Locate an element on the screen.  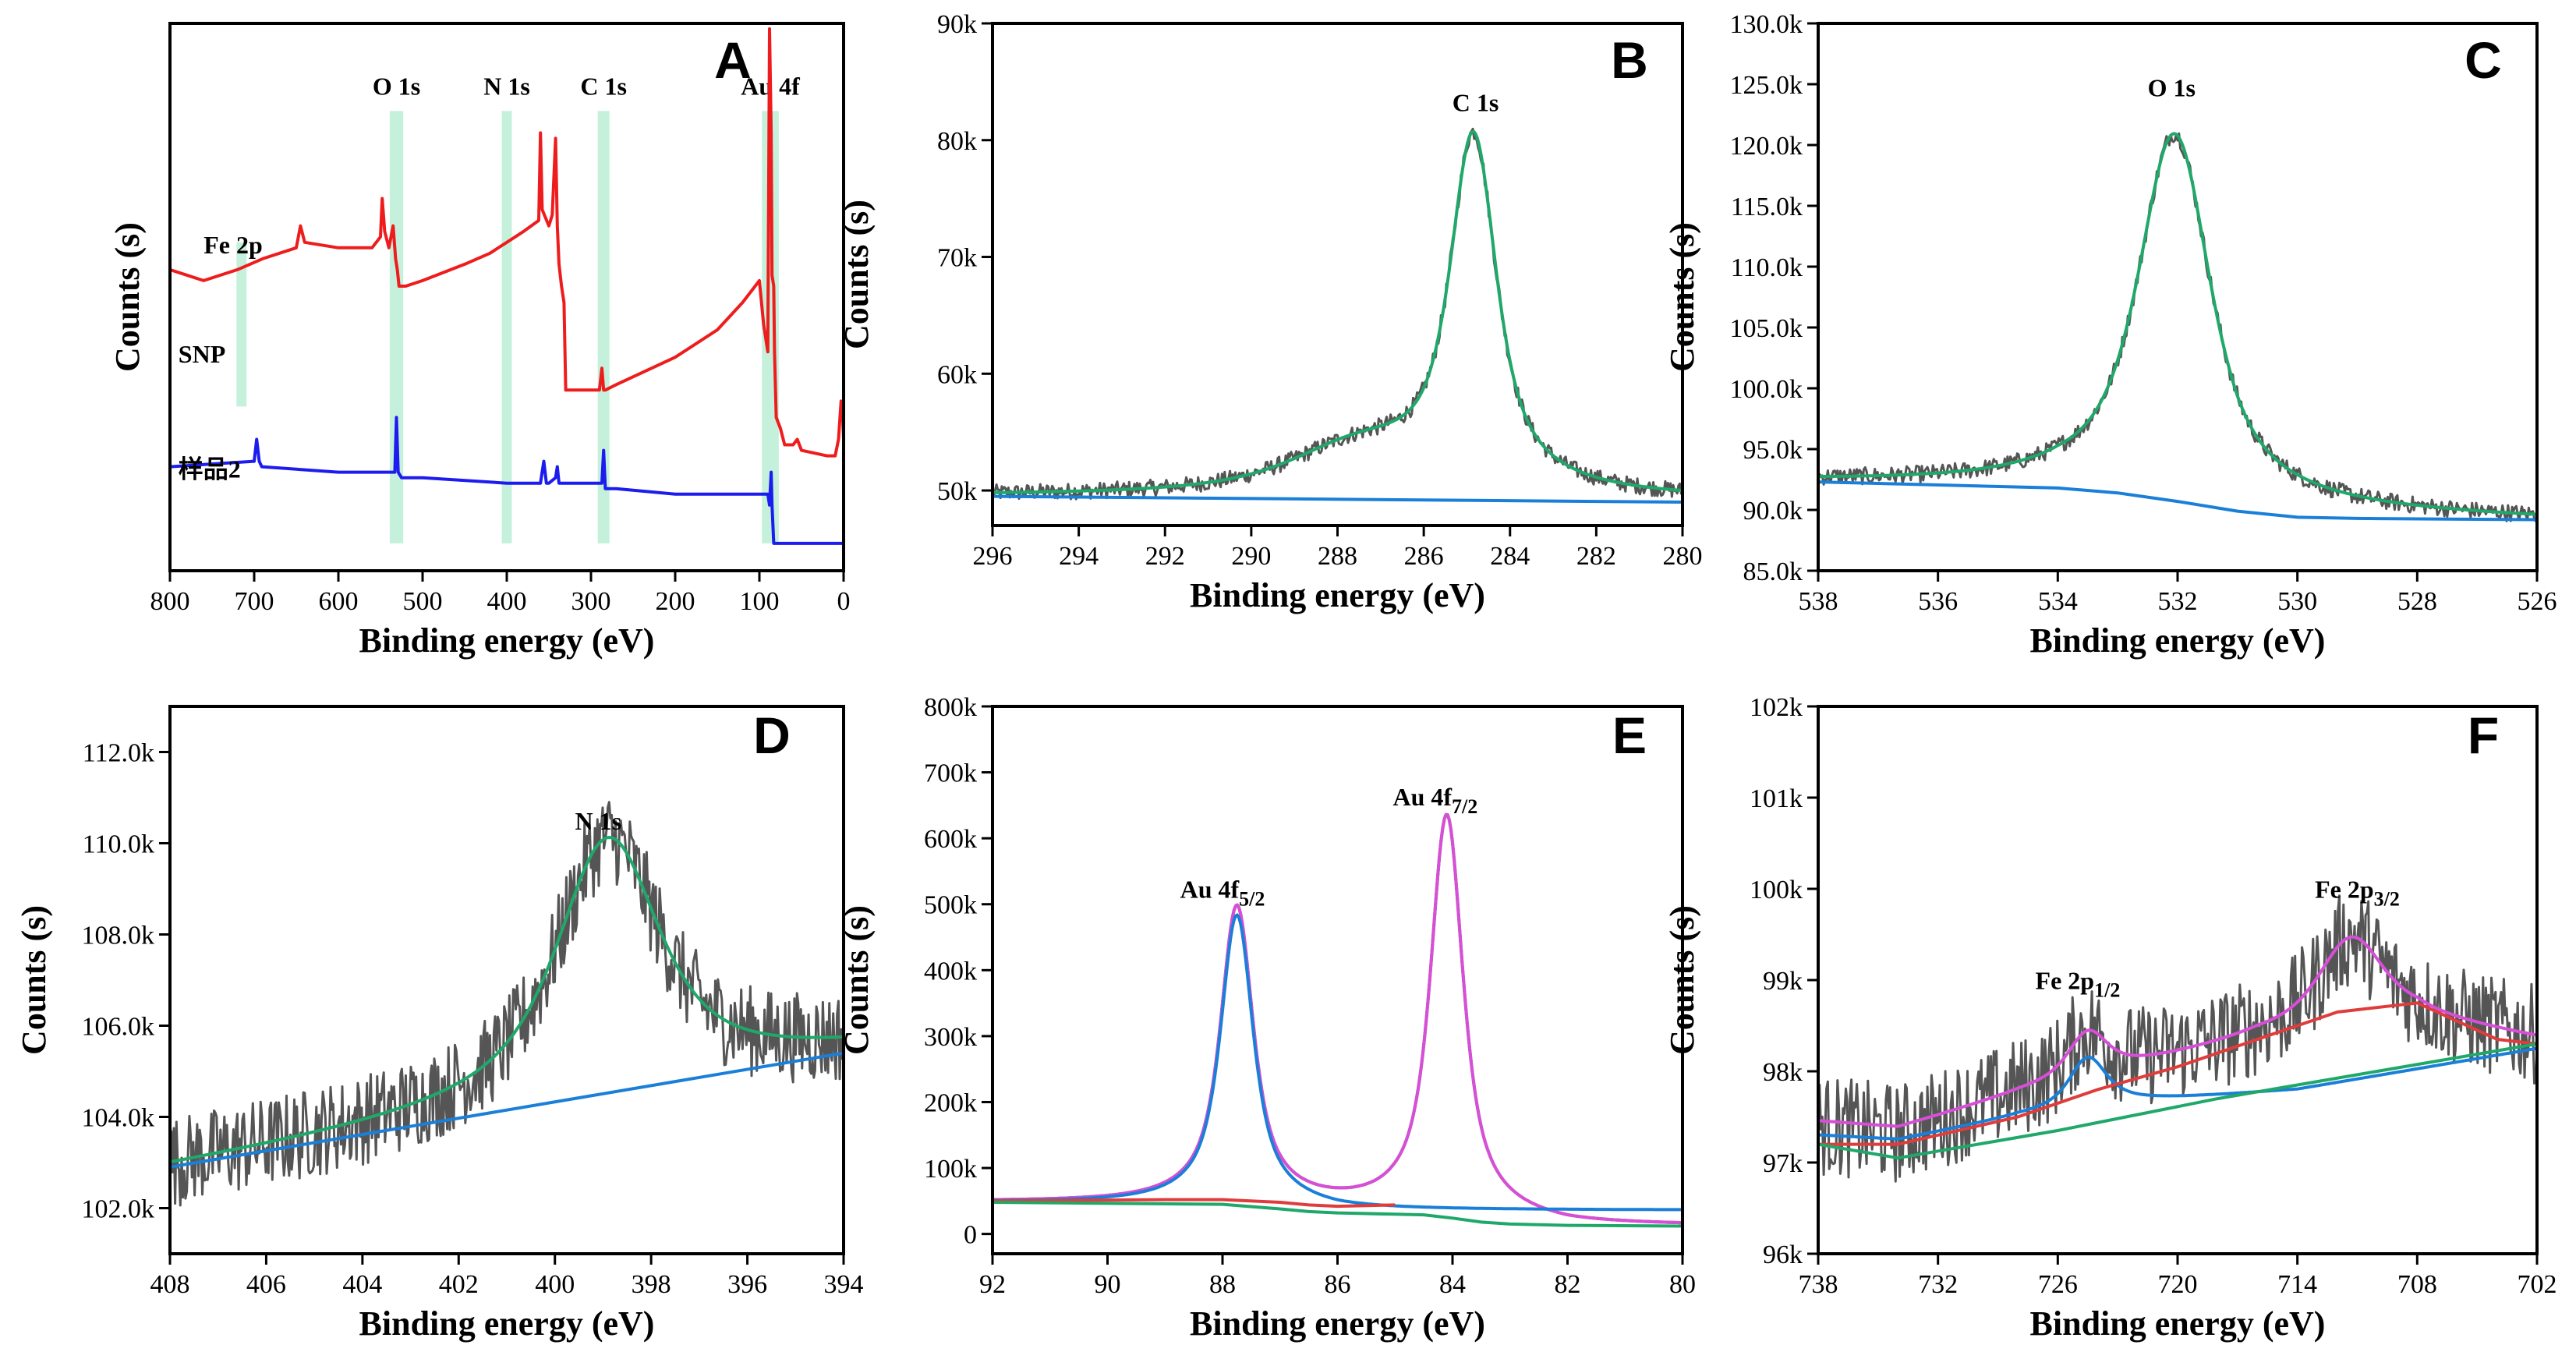
x-tick-label: 738 is located at coordinates (1818, 1285).